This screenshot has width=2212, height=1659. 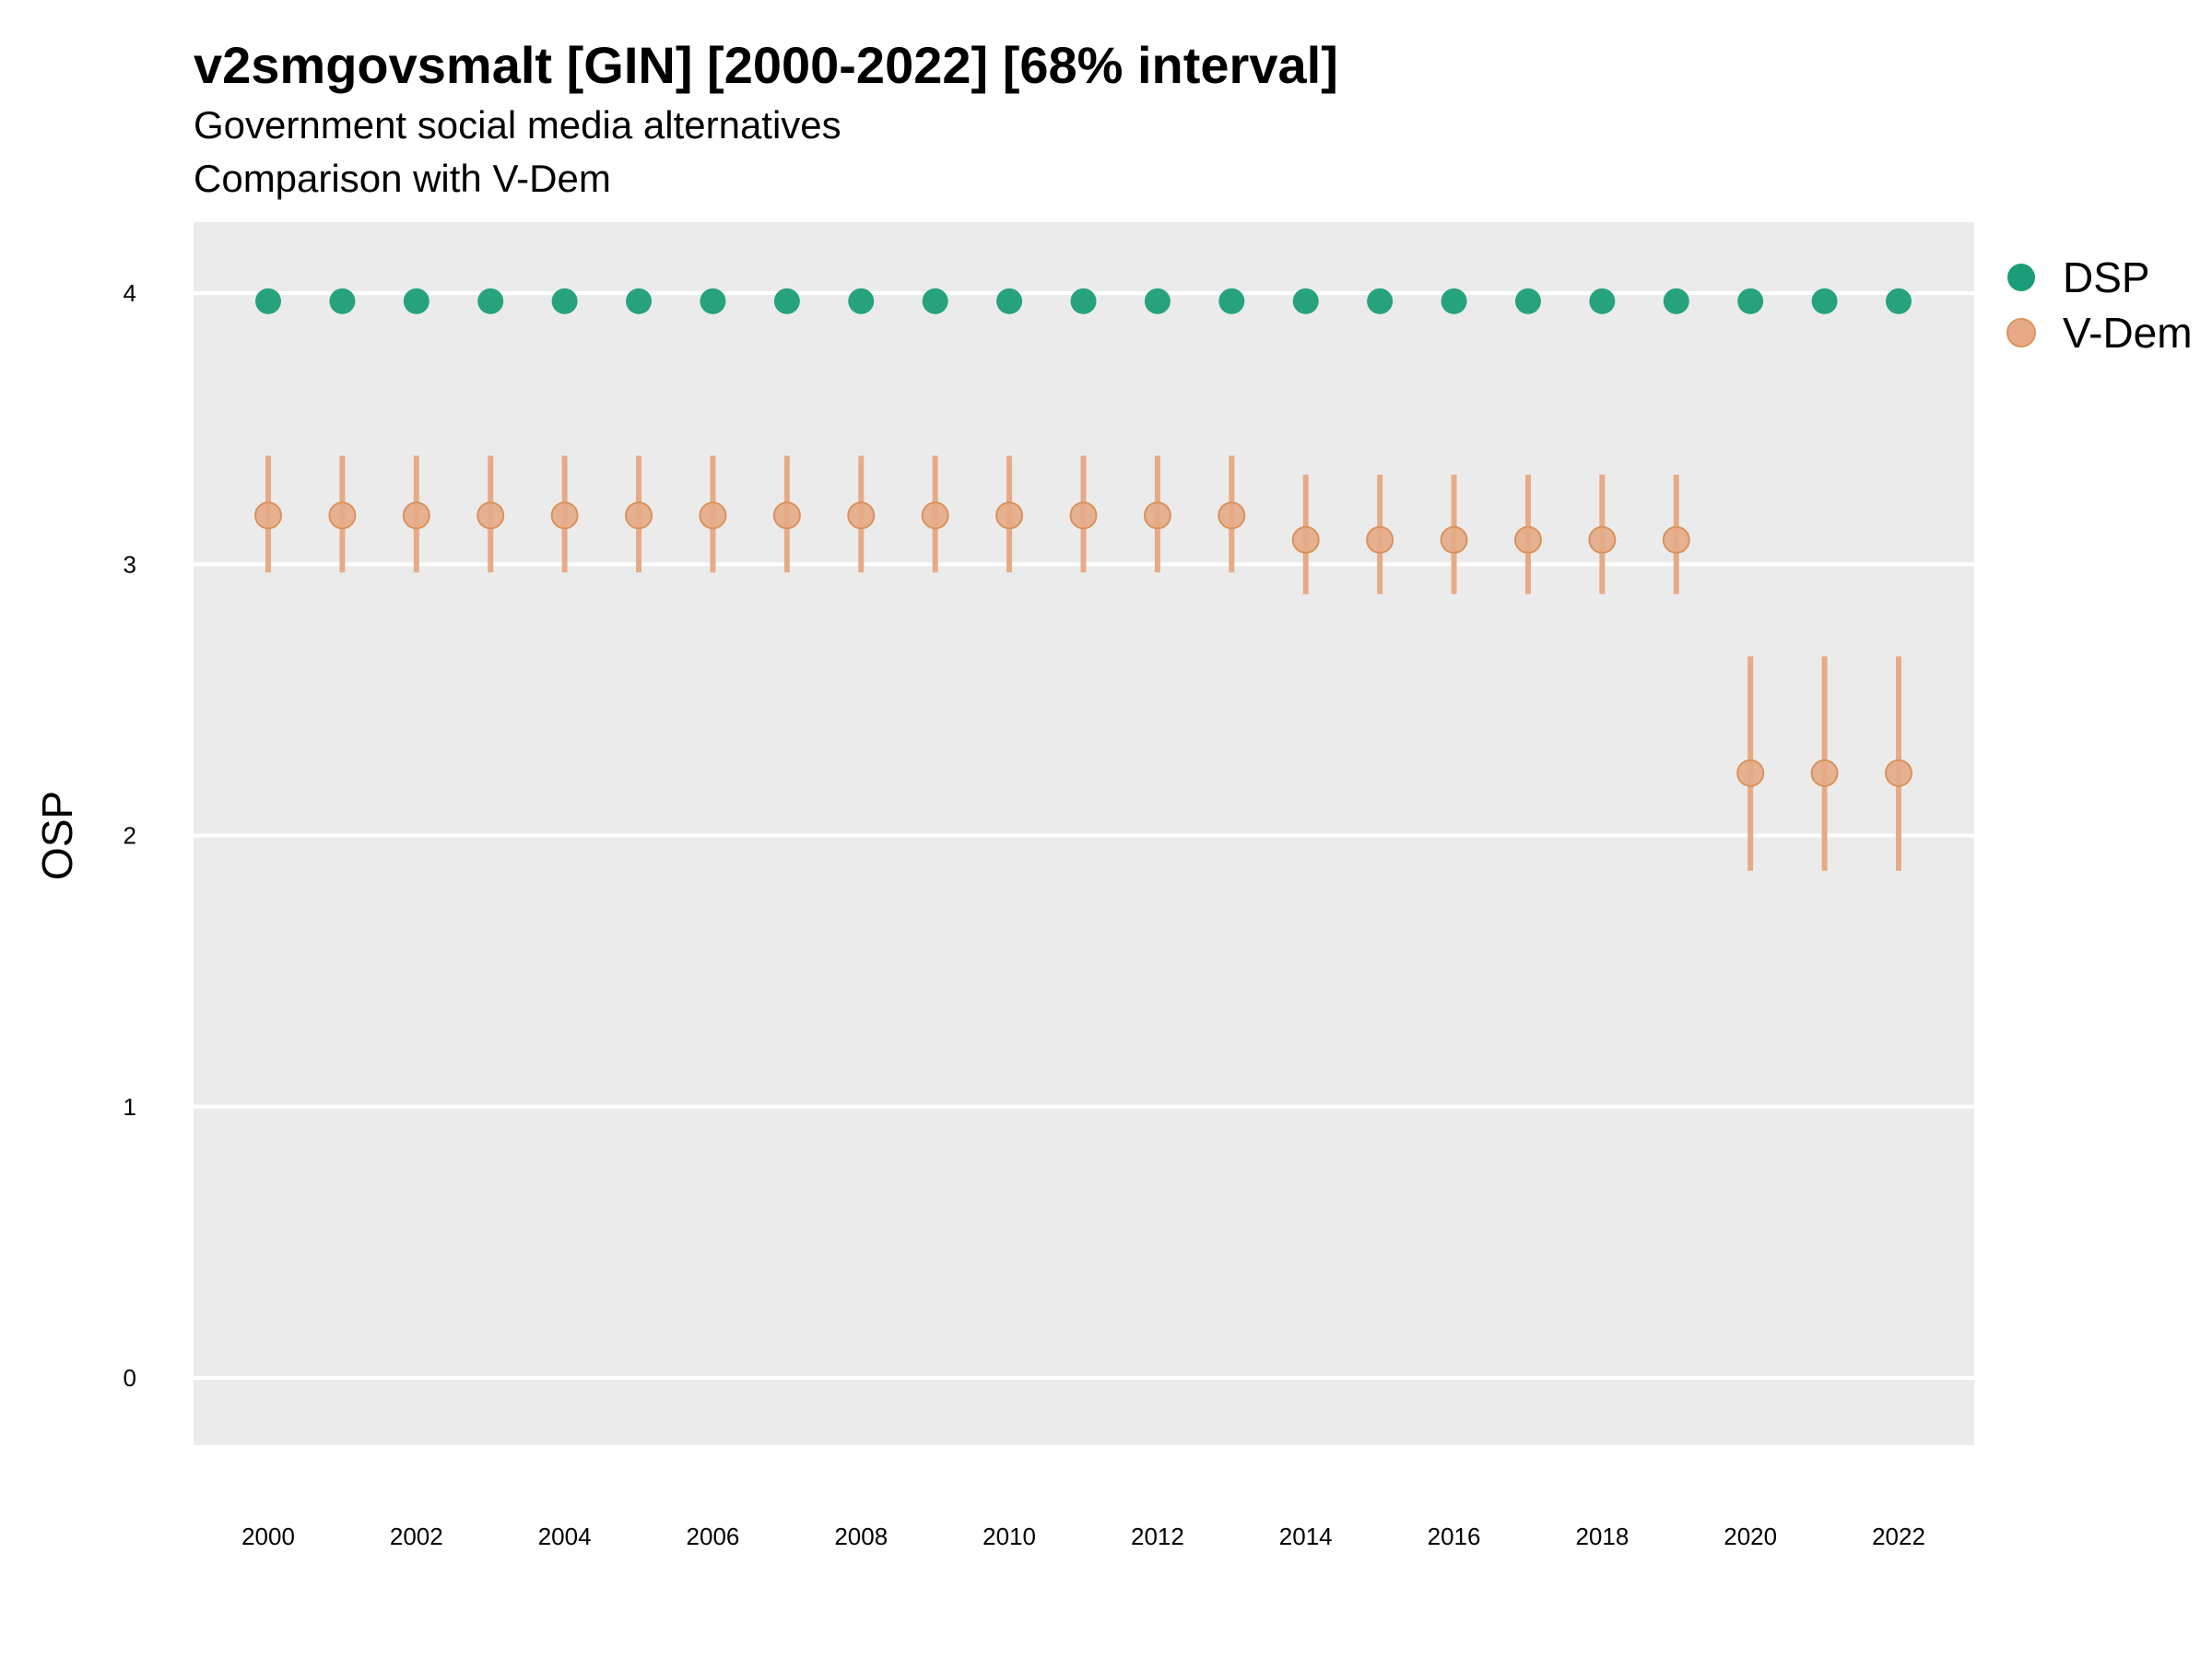 I want to click on legend-label-dsp: DSP, so click(x=2106, y=277).